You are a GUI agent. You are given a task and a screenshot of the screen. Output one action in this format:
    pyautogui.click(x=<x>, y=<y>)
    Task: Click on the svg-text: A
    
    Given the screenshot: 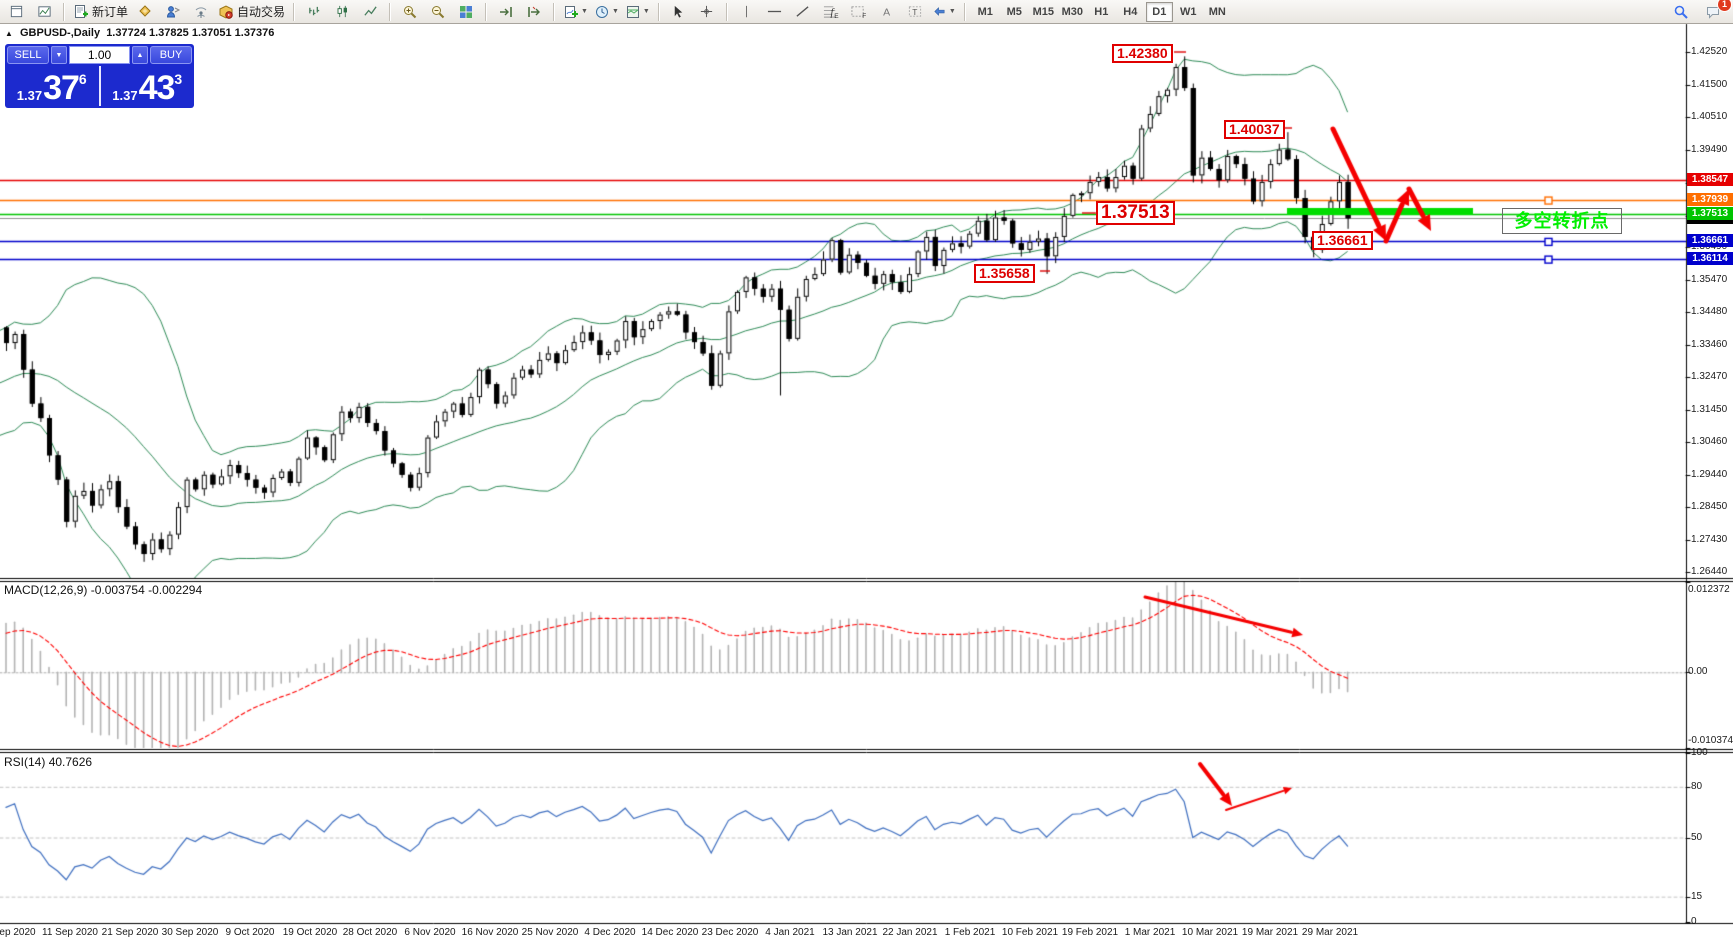 What is the action you would take?
    pyautogui.click(x=886, y=12)
    